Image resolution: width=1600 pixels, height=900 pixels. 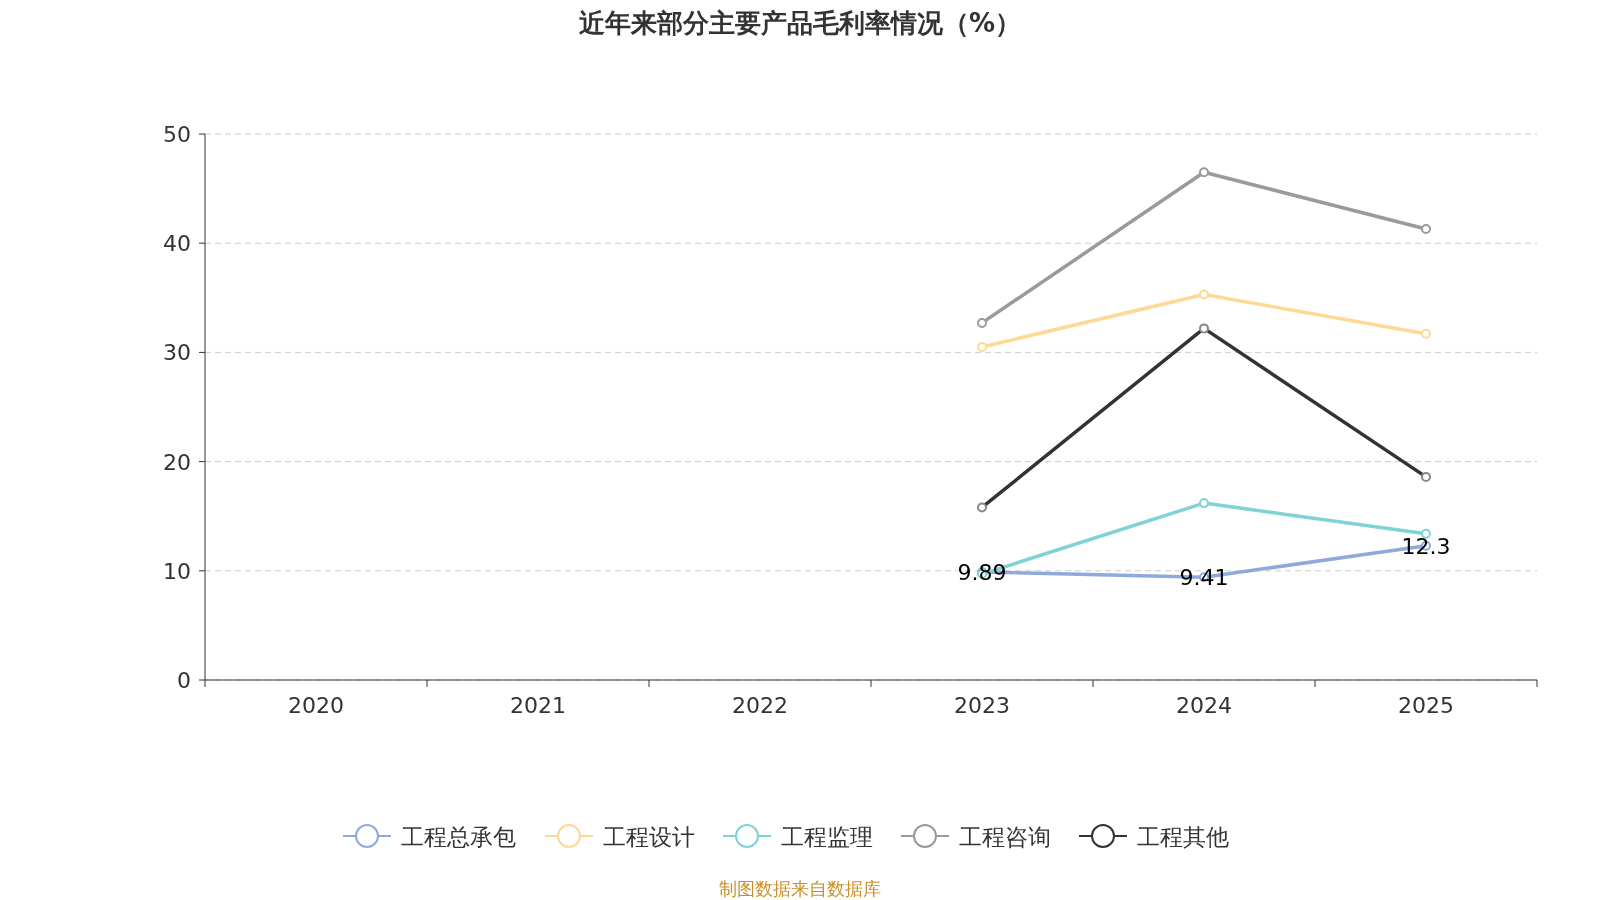 What do you see at coordinates (1204, 578) in the screenshot?
I see `data-label: 9.41` at bounding box center [1204, 578].